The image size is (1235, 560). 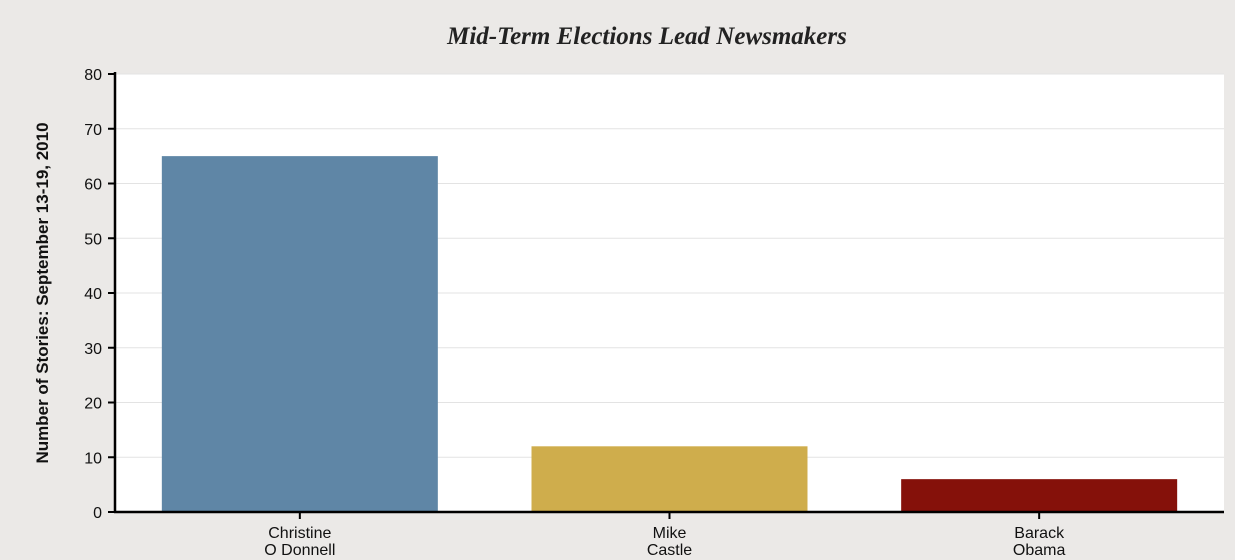 I want to click on y-tick-label: 0, so click(x=97, y=513).